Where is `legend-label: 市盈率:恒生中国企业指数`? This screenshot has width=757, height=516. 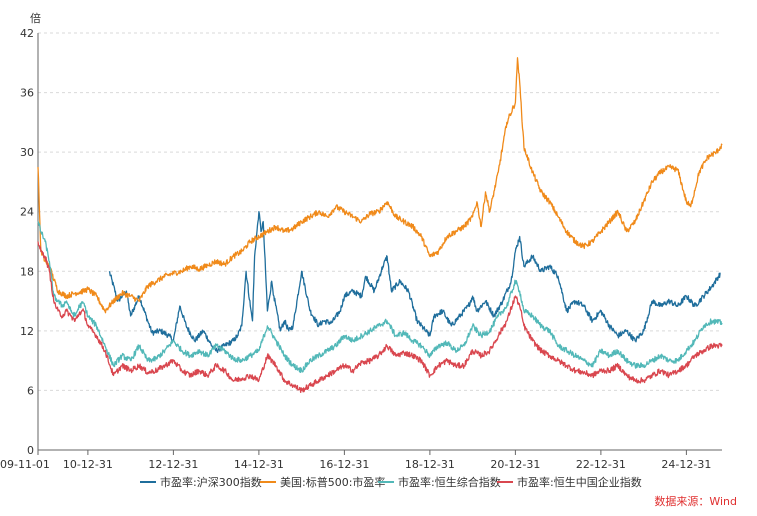 legend-label: 市盈率:恒生中国企业指数 is located at coordinates (579, 482).